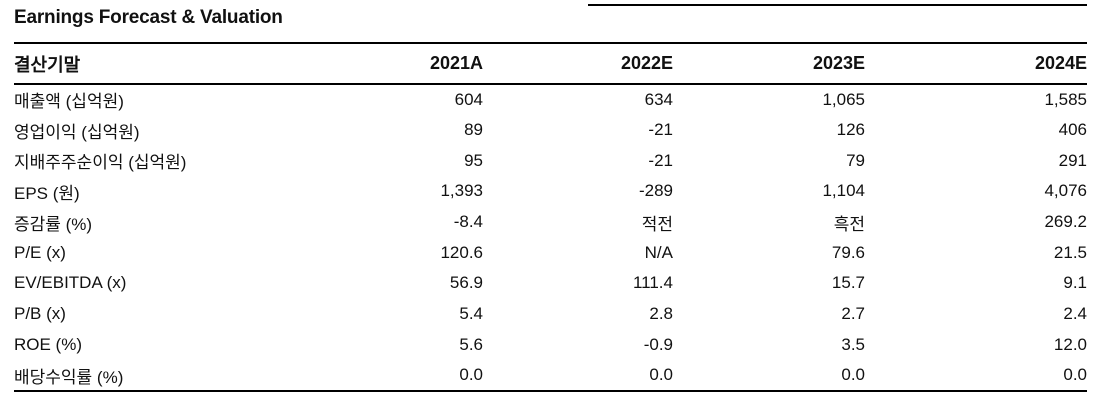 This screenshot has height=405, width=1095. Describe the element at coordinates (1072, 160) in the screenshot. I see `cell-value: 291` at that location.